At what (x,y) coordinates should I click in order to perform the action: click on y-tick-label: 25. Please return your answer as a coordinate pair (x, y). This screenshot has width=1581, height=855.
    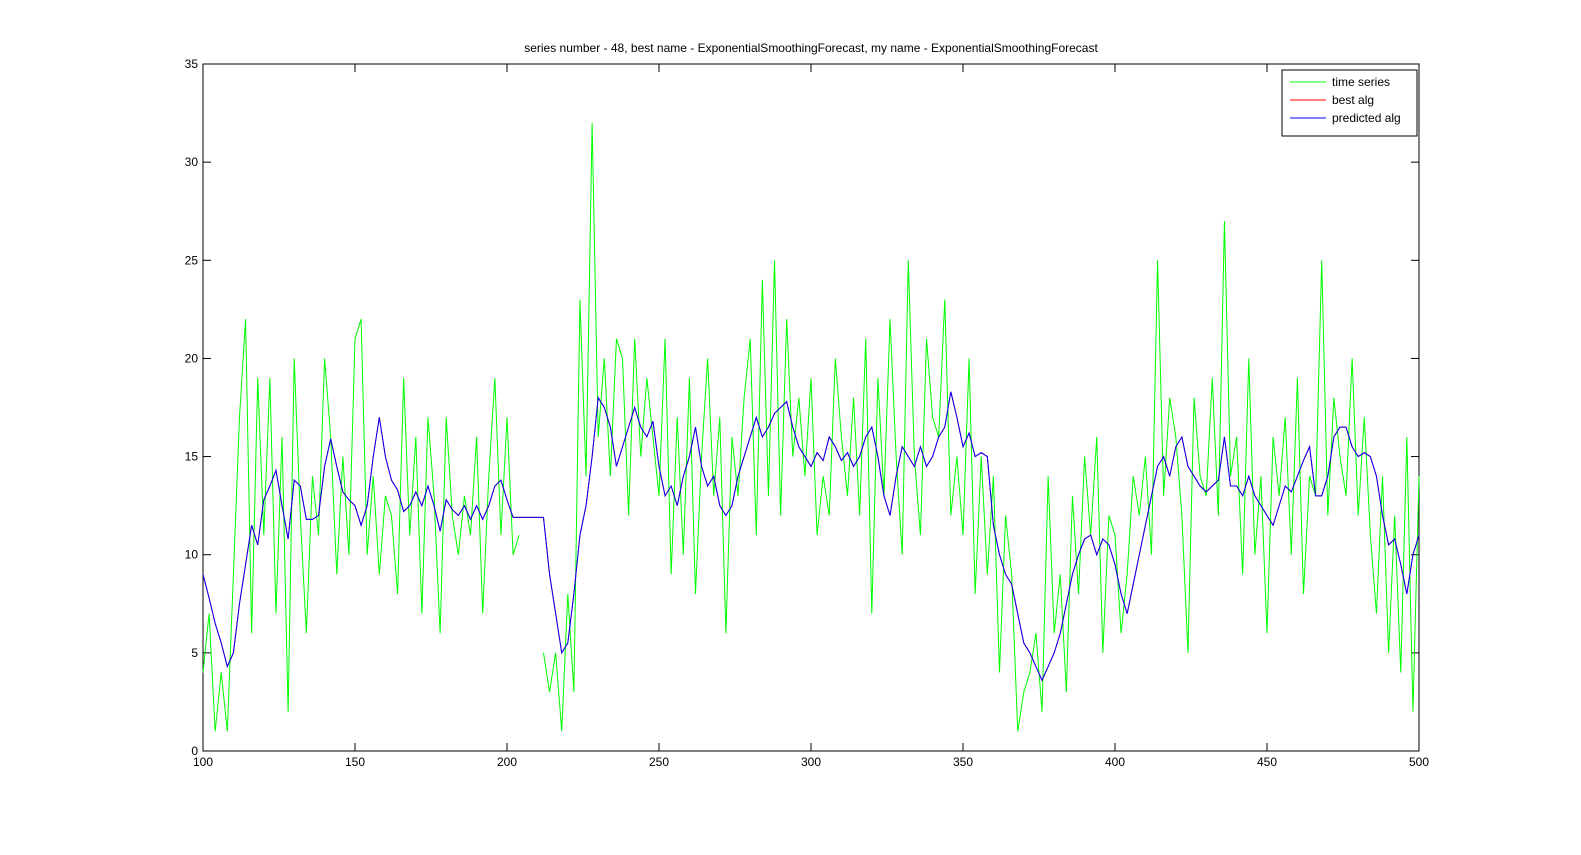
    Looking at the image, I should click on (192, 260).